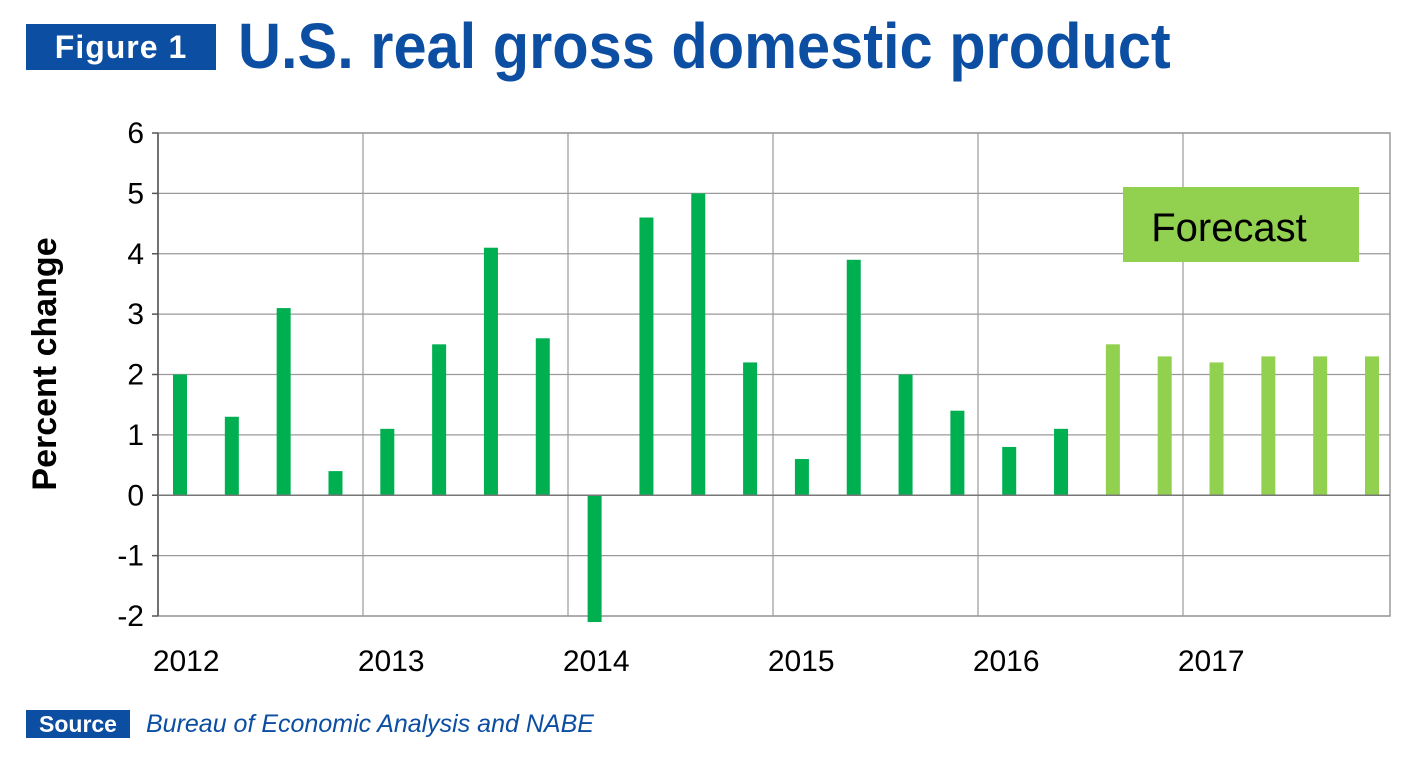 Image resolution: width=1420 pixels, height=770 pixels. Describe the element at coordinates (135, 495) in the screenshot. I see `y-tick-label: 0` at that location.